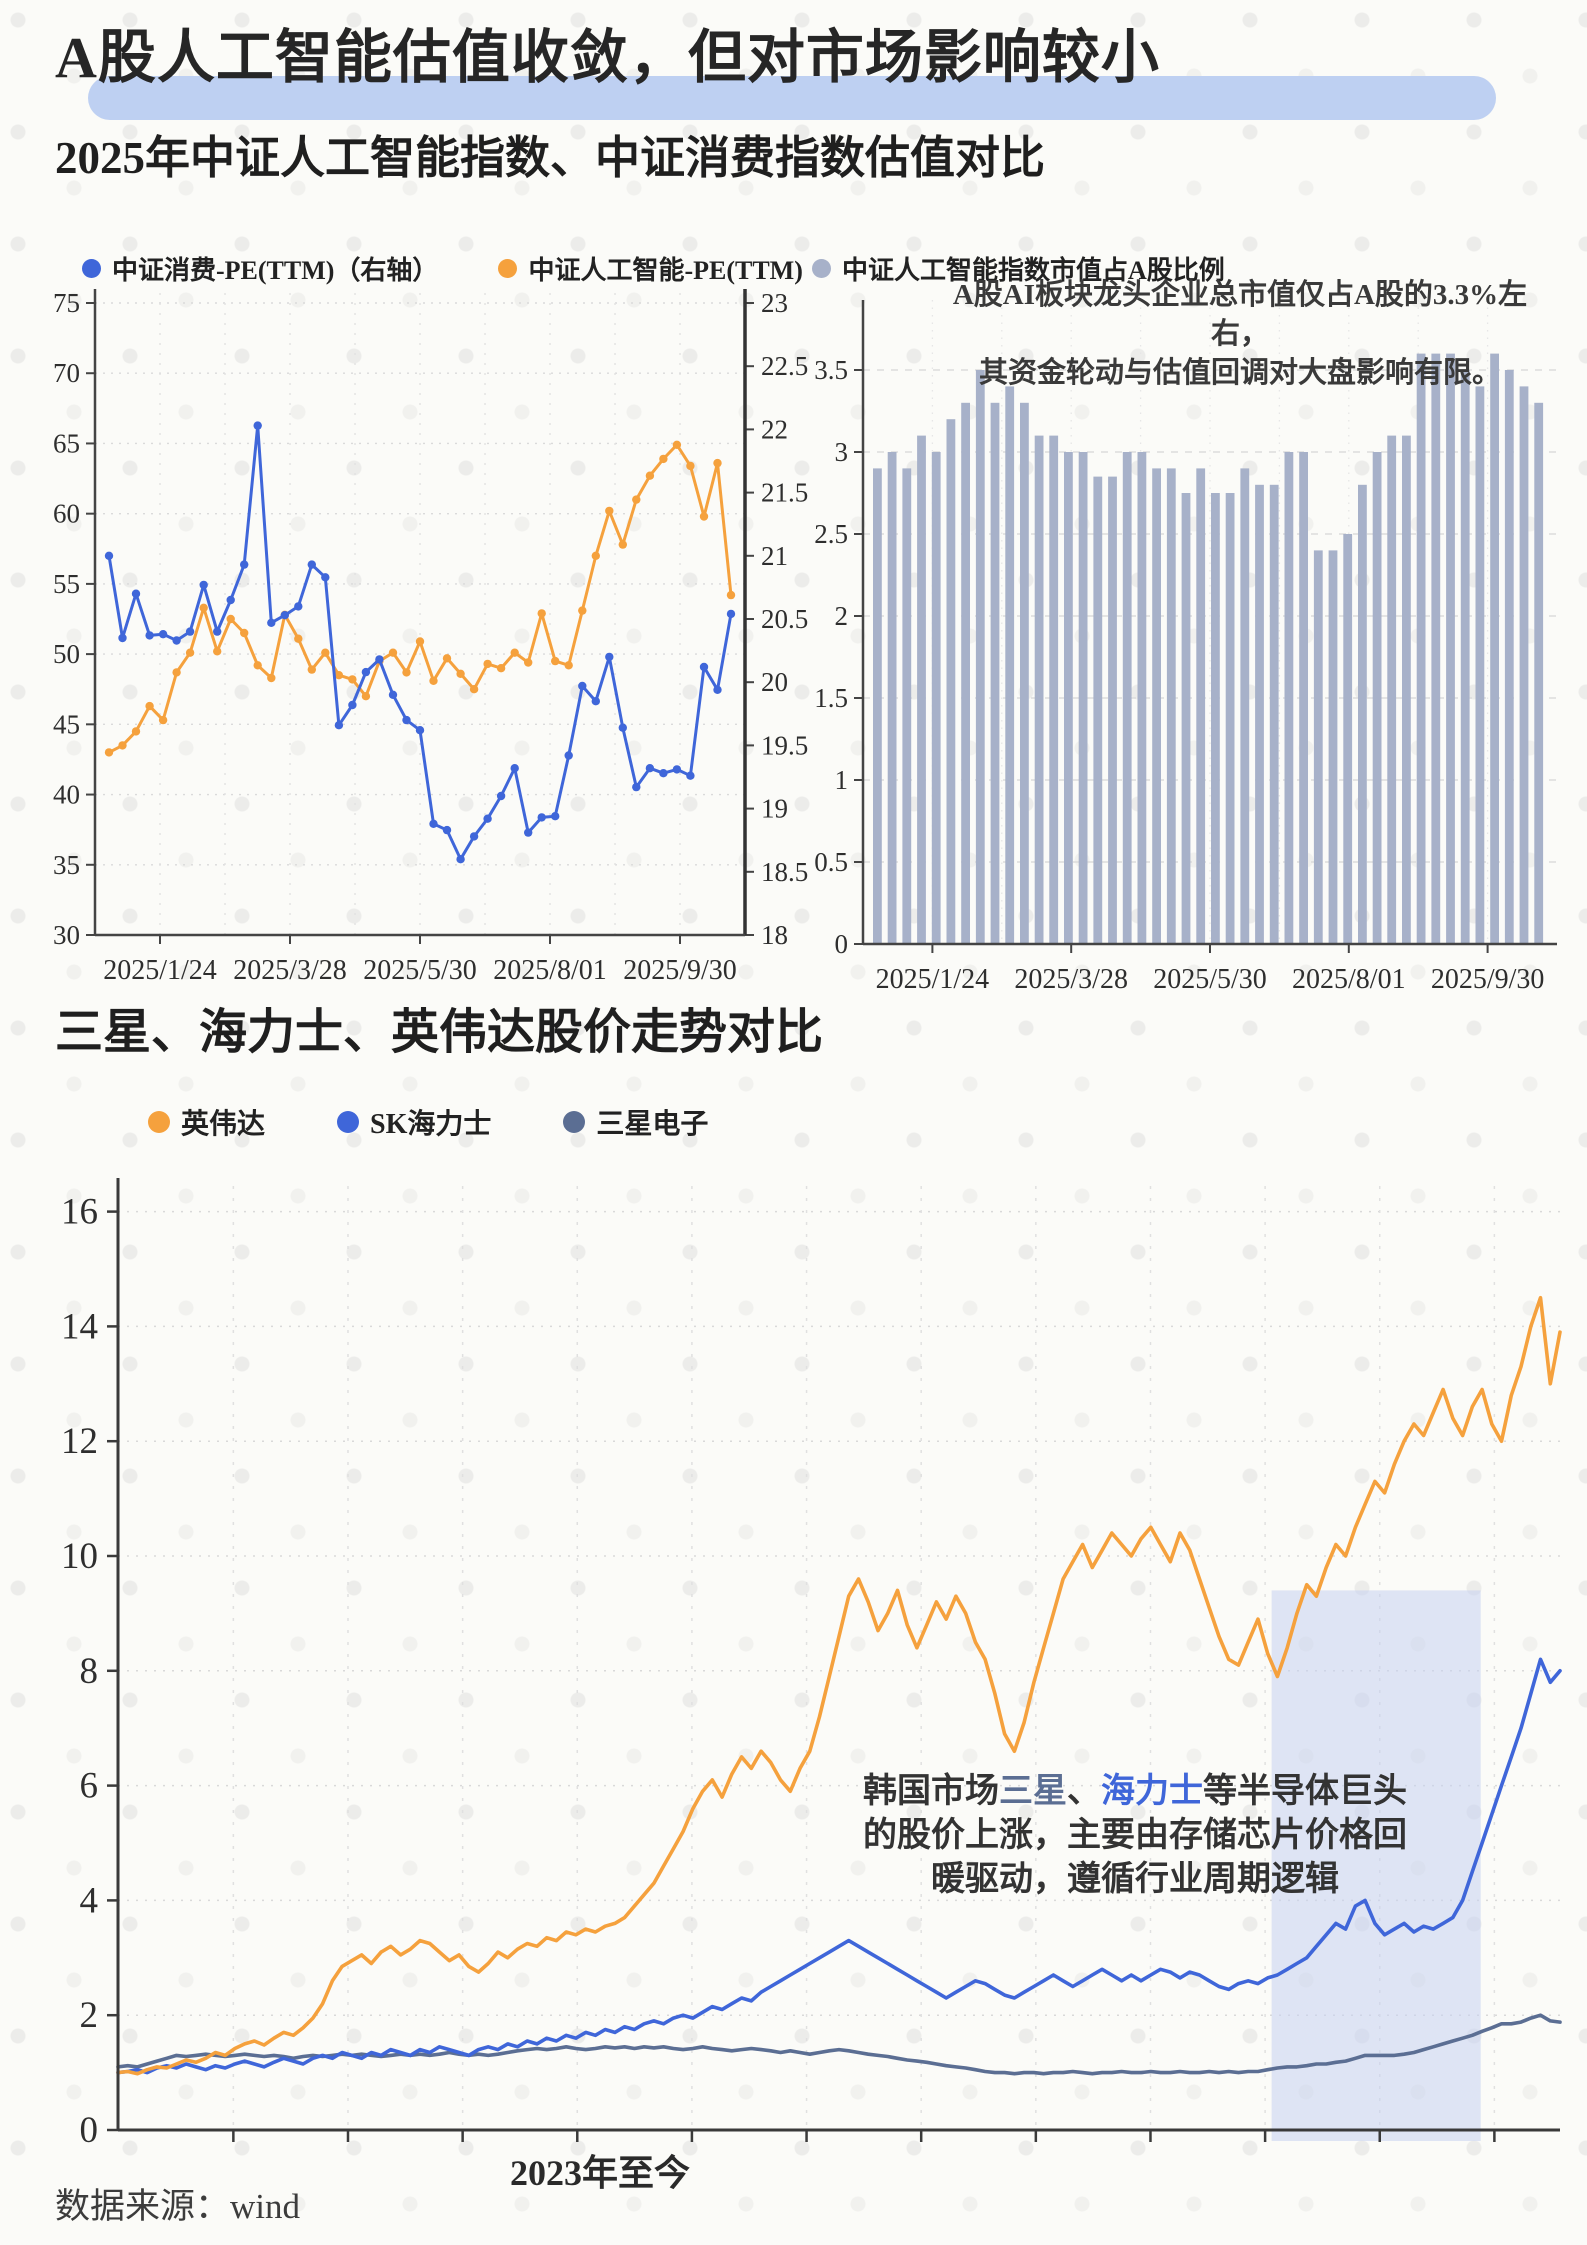 The width and height of the screenshot is (1587, 2245). I want to click on svg-text: 4, so click(89, 1900).